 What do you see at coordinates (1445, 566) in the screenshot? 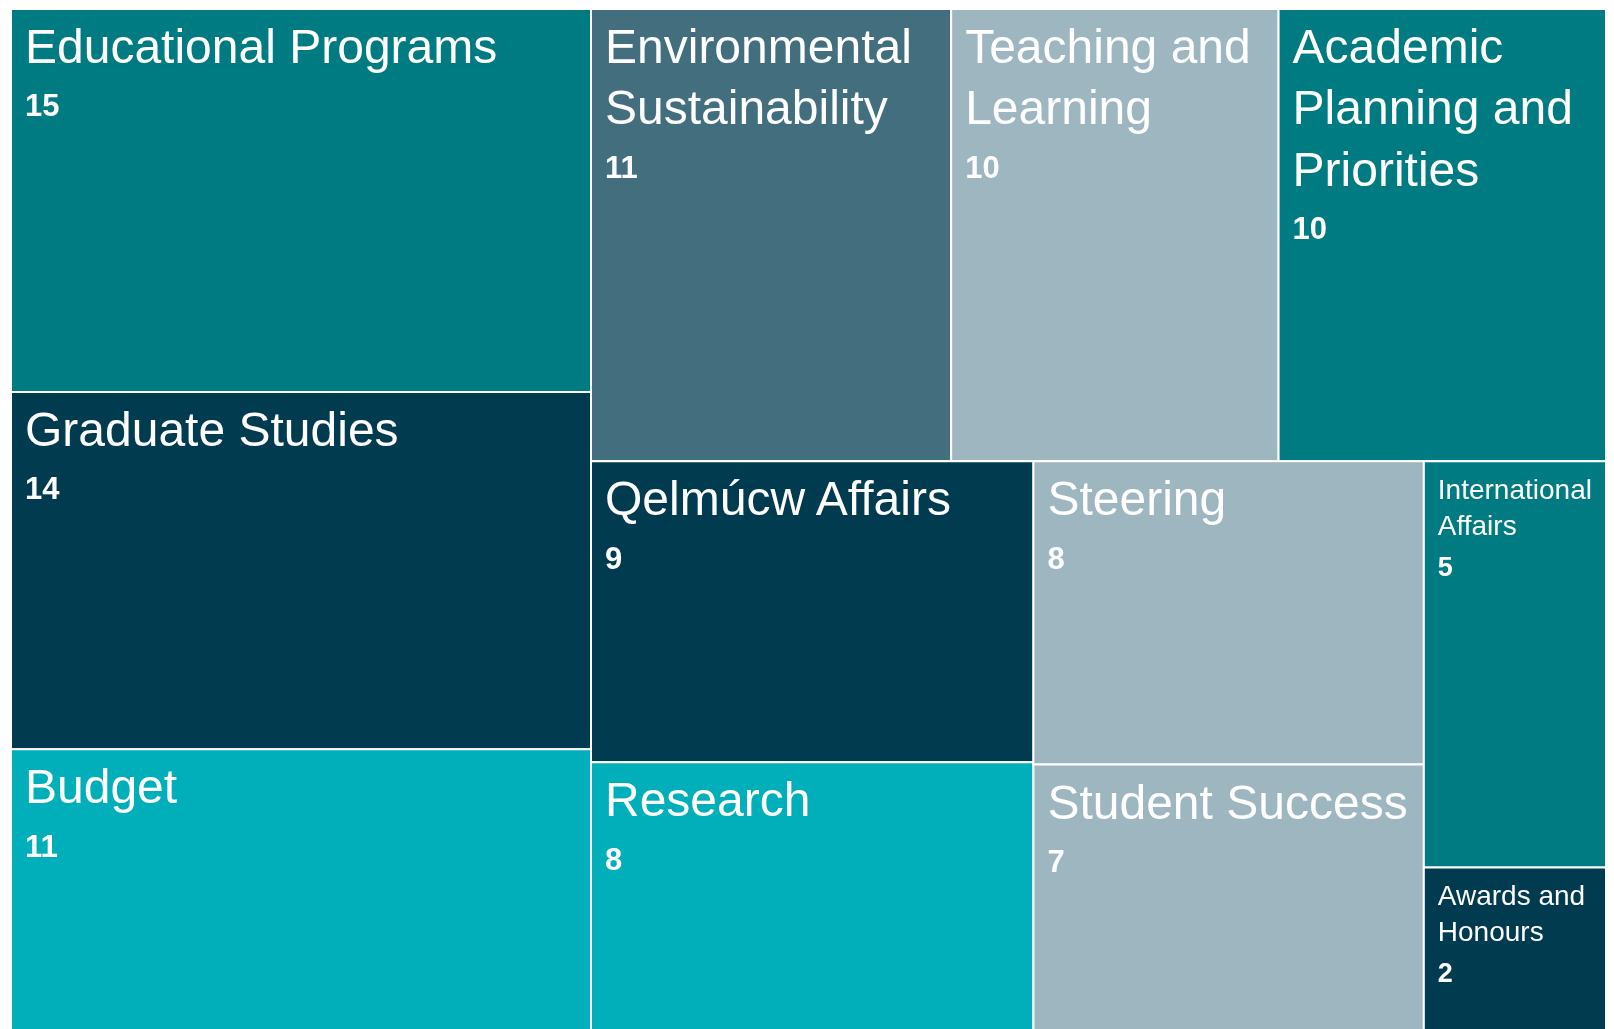
I see `data-label: 5` at bounding box center [1445, 566].